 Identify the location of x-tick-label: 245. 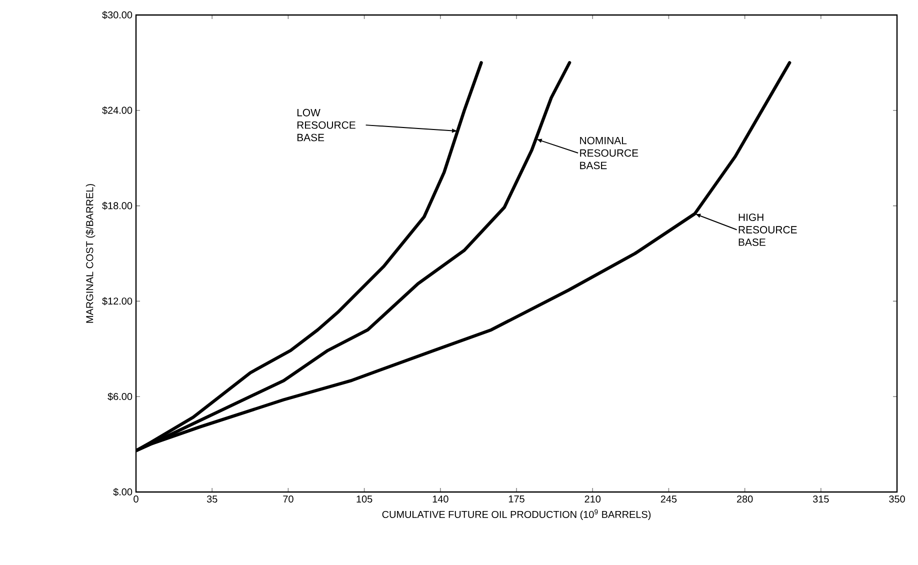
(668, 499).